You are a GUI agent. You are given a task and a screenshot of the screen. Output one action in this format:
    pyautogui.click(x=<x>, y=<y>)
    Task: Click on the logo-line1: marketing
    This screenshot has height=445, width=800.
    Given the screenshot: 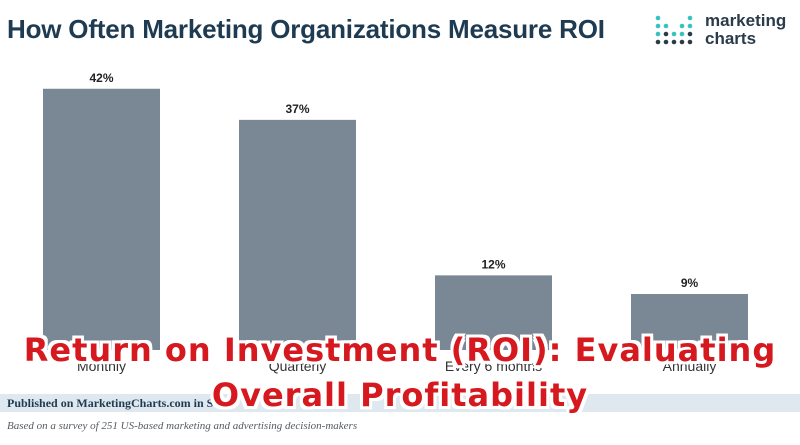 What is the action you would take?
    pyautogui.click(x=746, y=20)
    